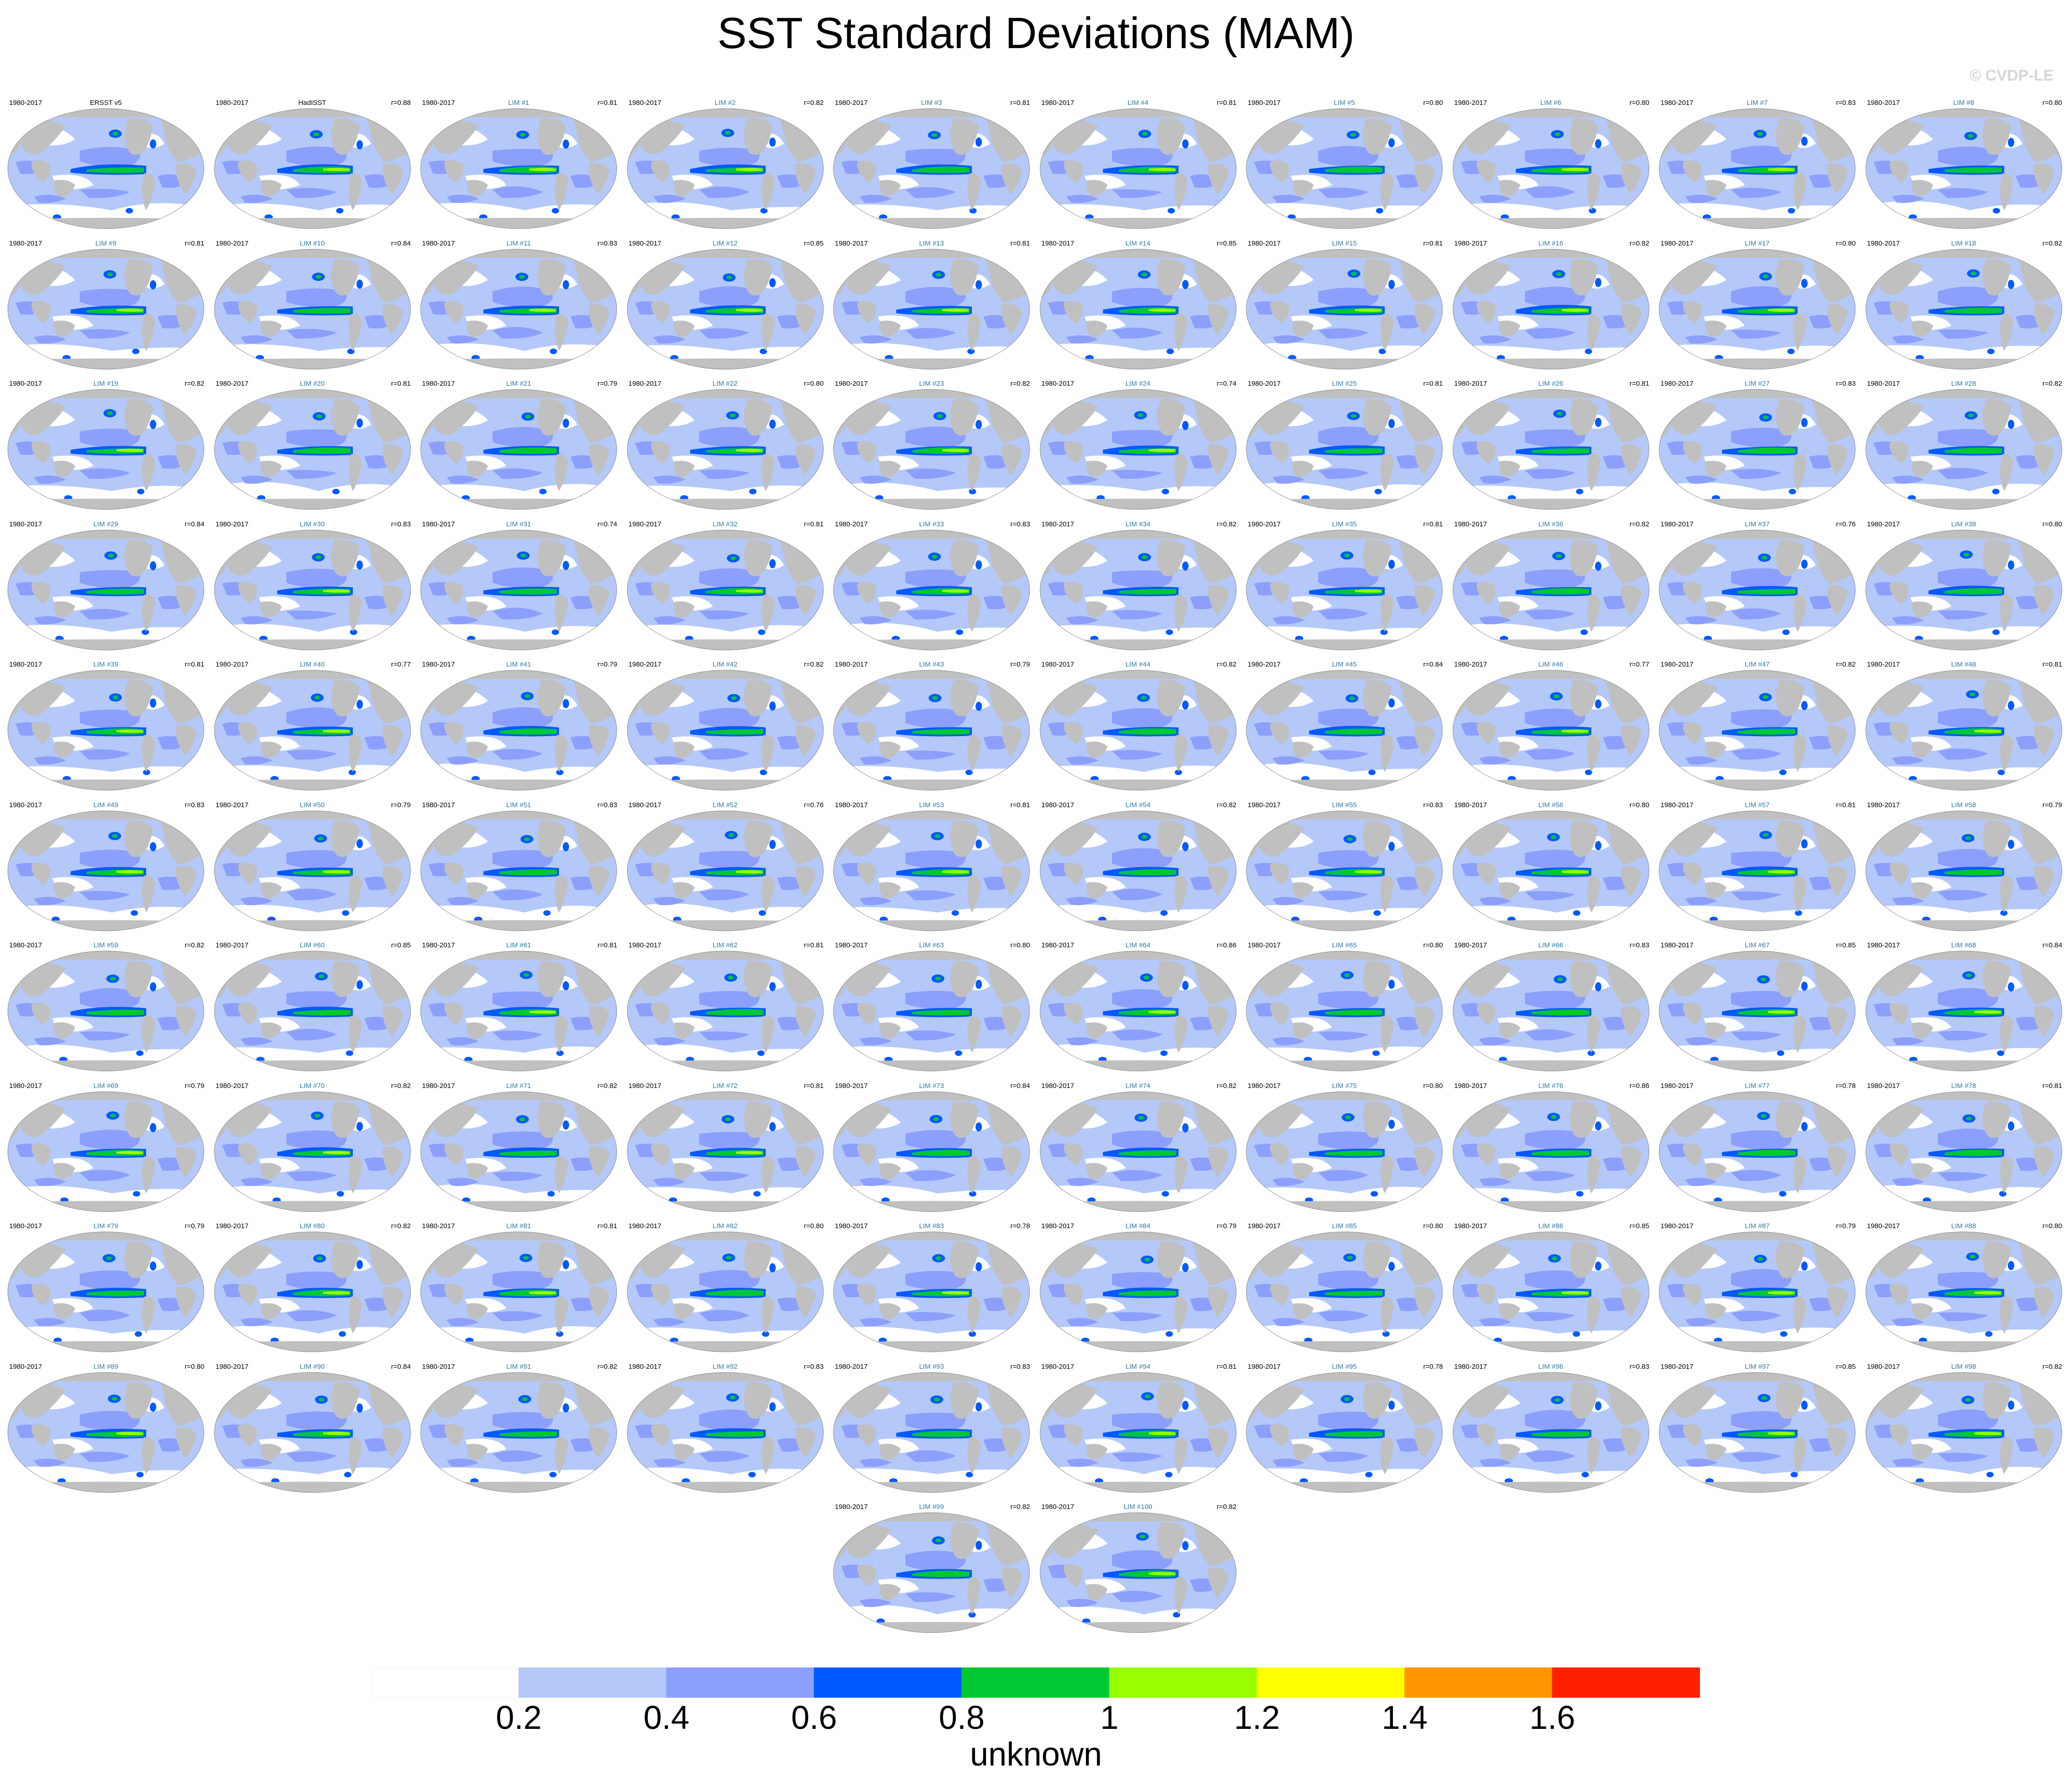 Image resolution: width=2072 pixels, height=1782 pixels. I want to click on map-panel: 1980-2017 LIM #44 r=0.82, so click(1138, 727).